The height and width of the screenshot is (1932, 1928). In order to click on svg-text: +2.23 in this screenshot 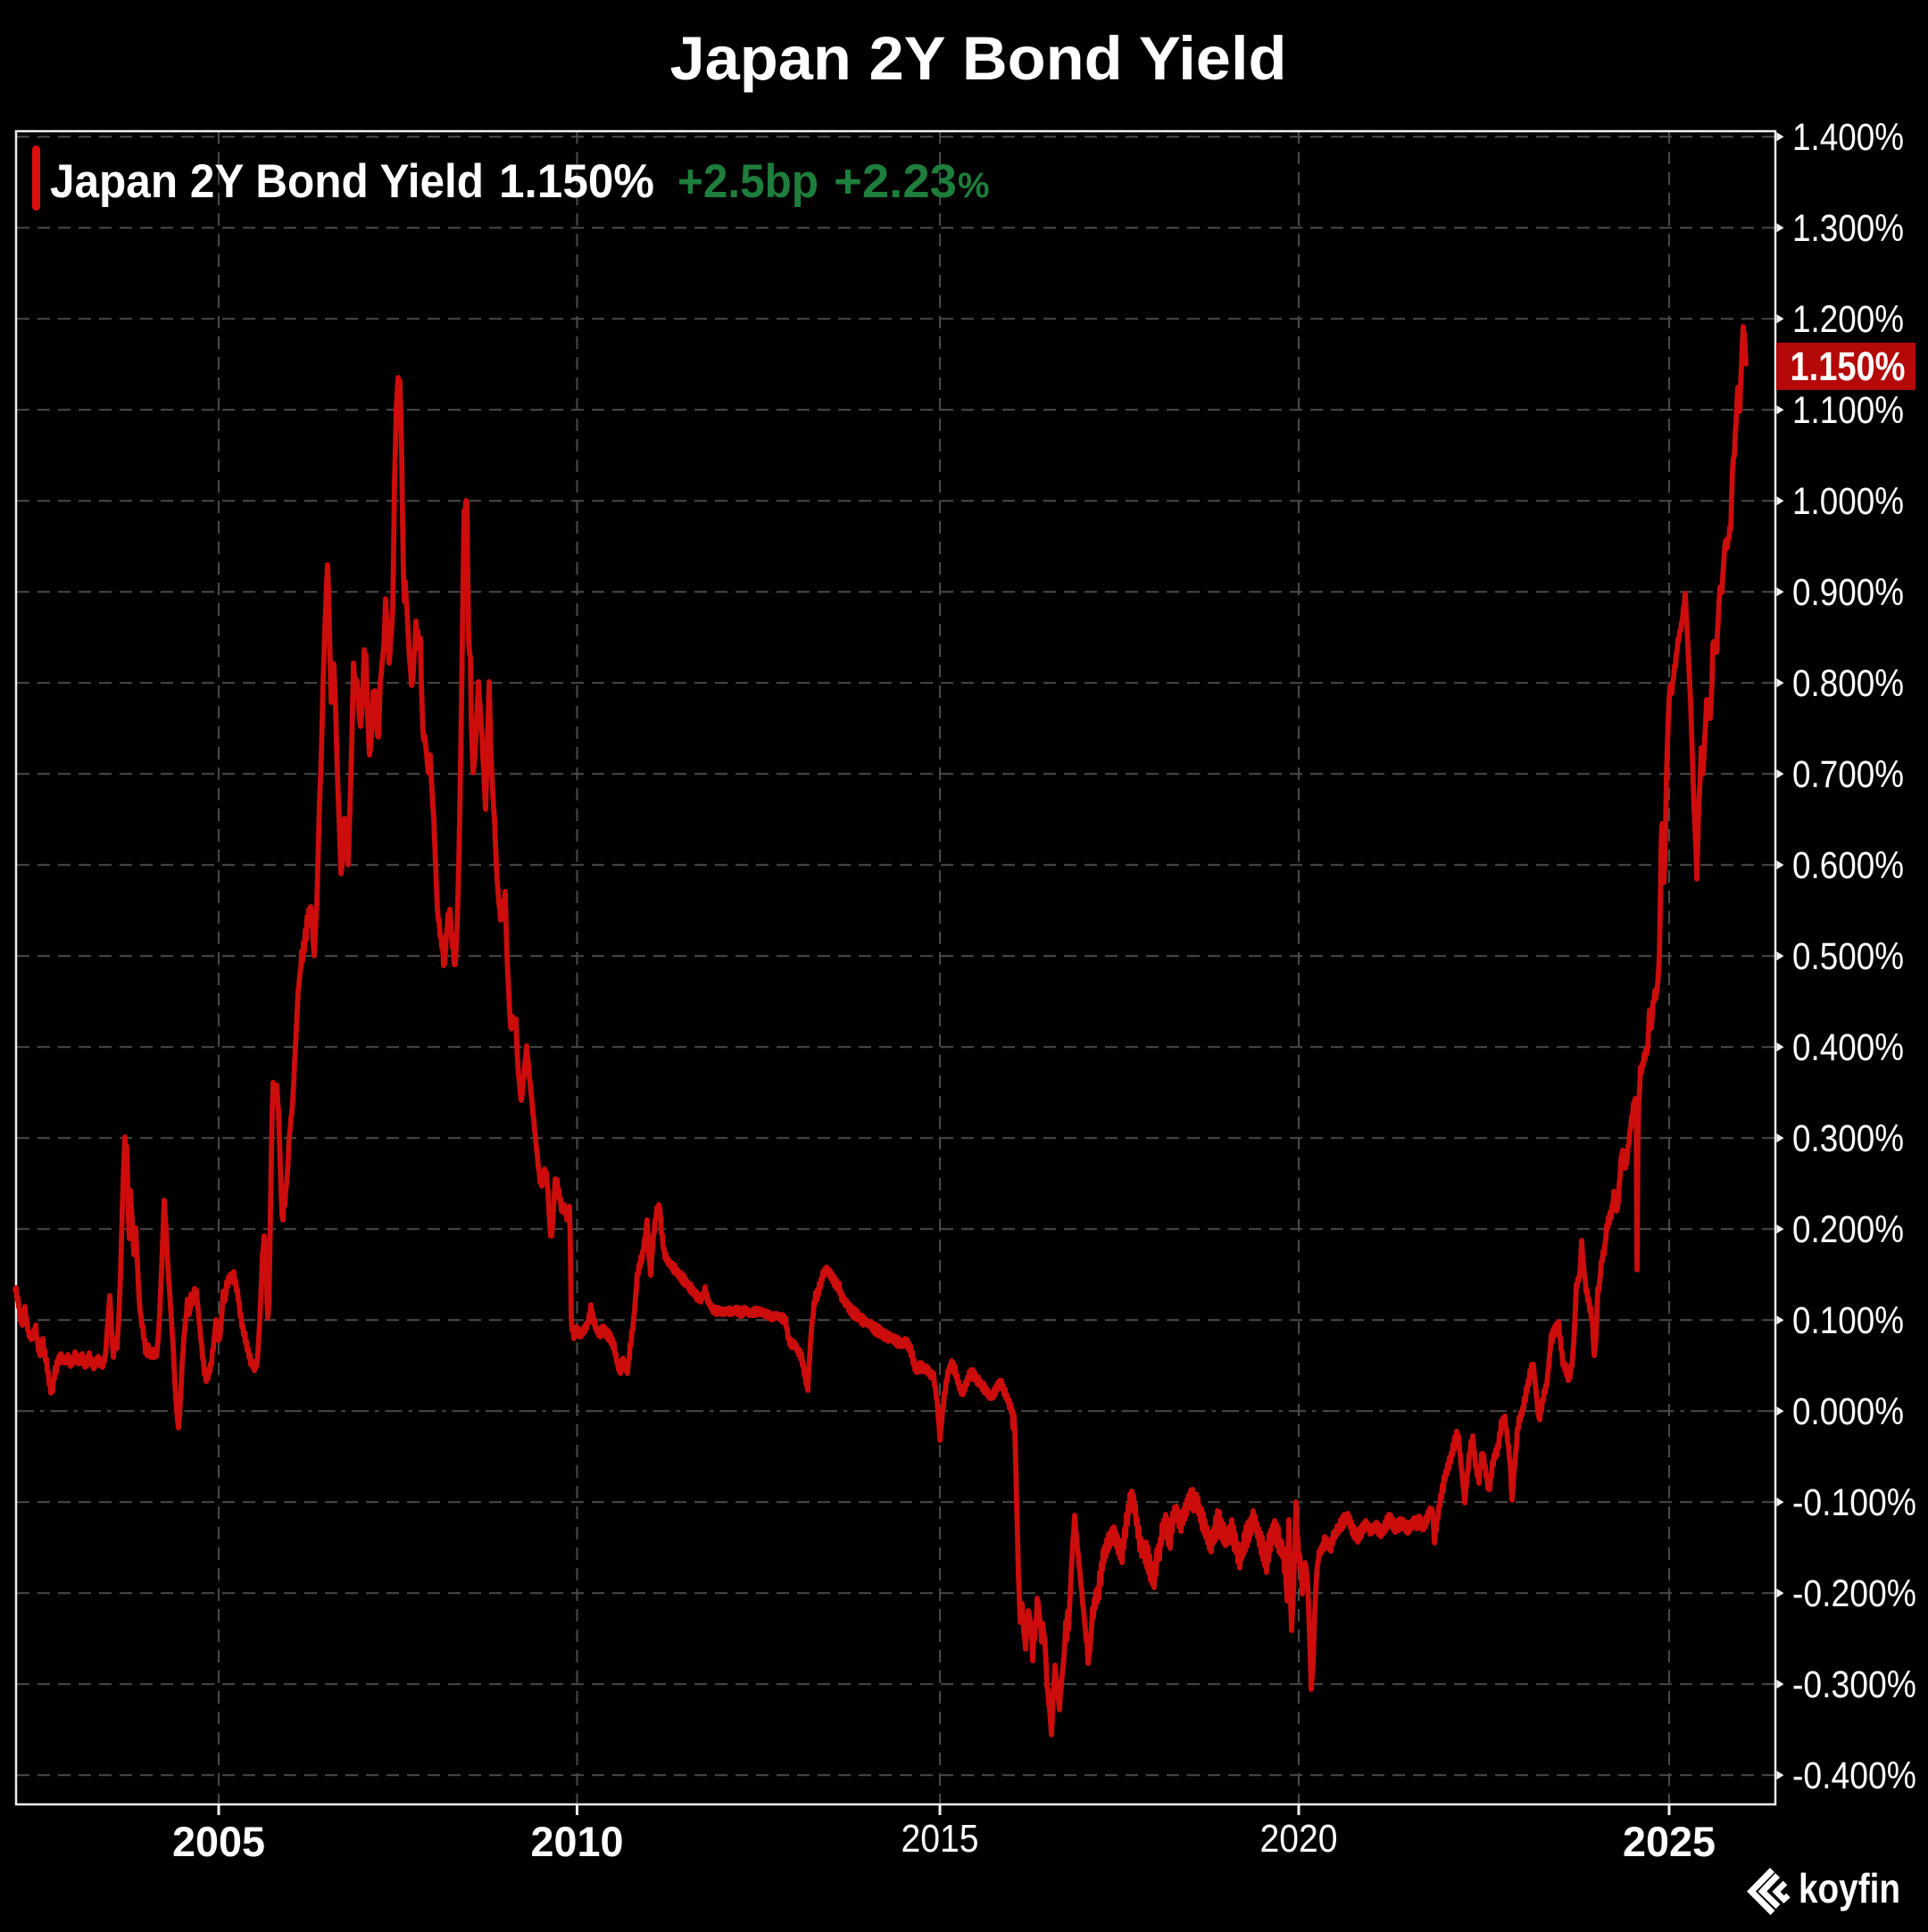, I will do `click(895, 181)`.